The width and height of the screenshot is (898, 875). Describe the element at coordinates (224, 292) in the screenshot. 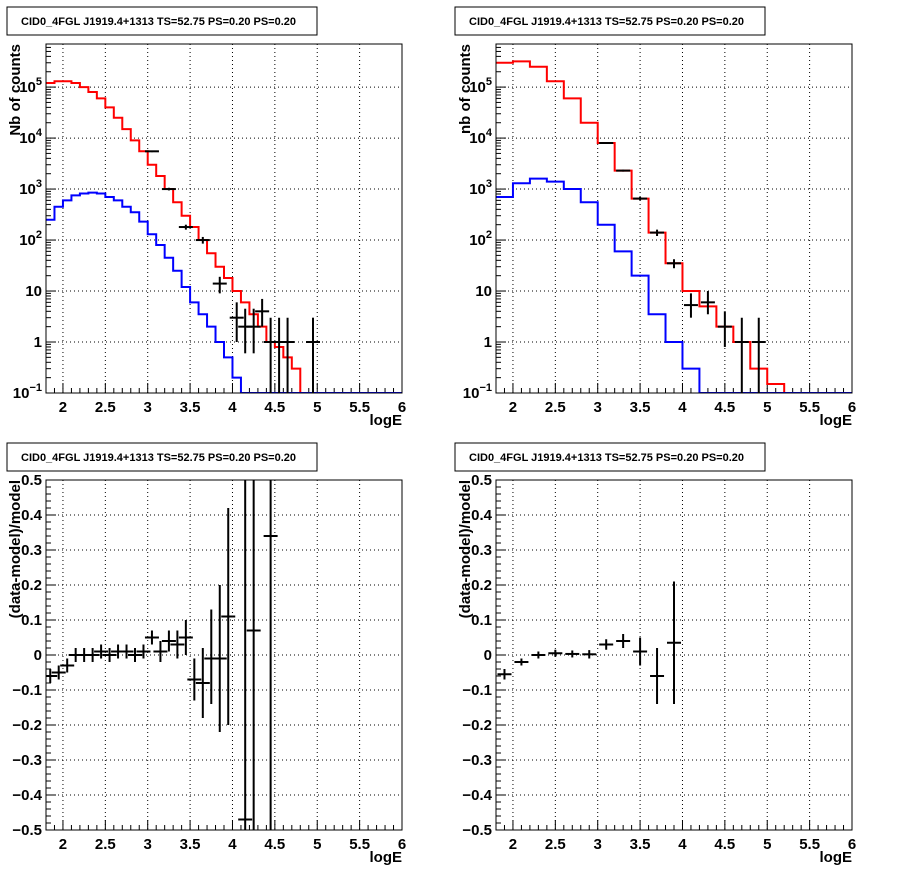

I see `histogram-line-blue` at that location.